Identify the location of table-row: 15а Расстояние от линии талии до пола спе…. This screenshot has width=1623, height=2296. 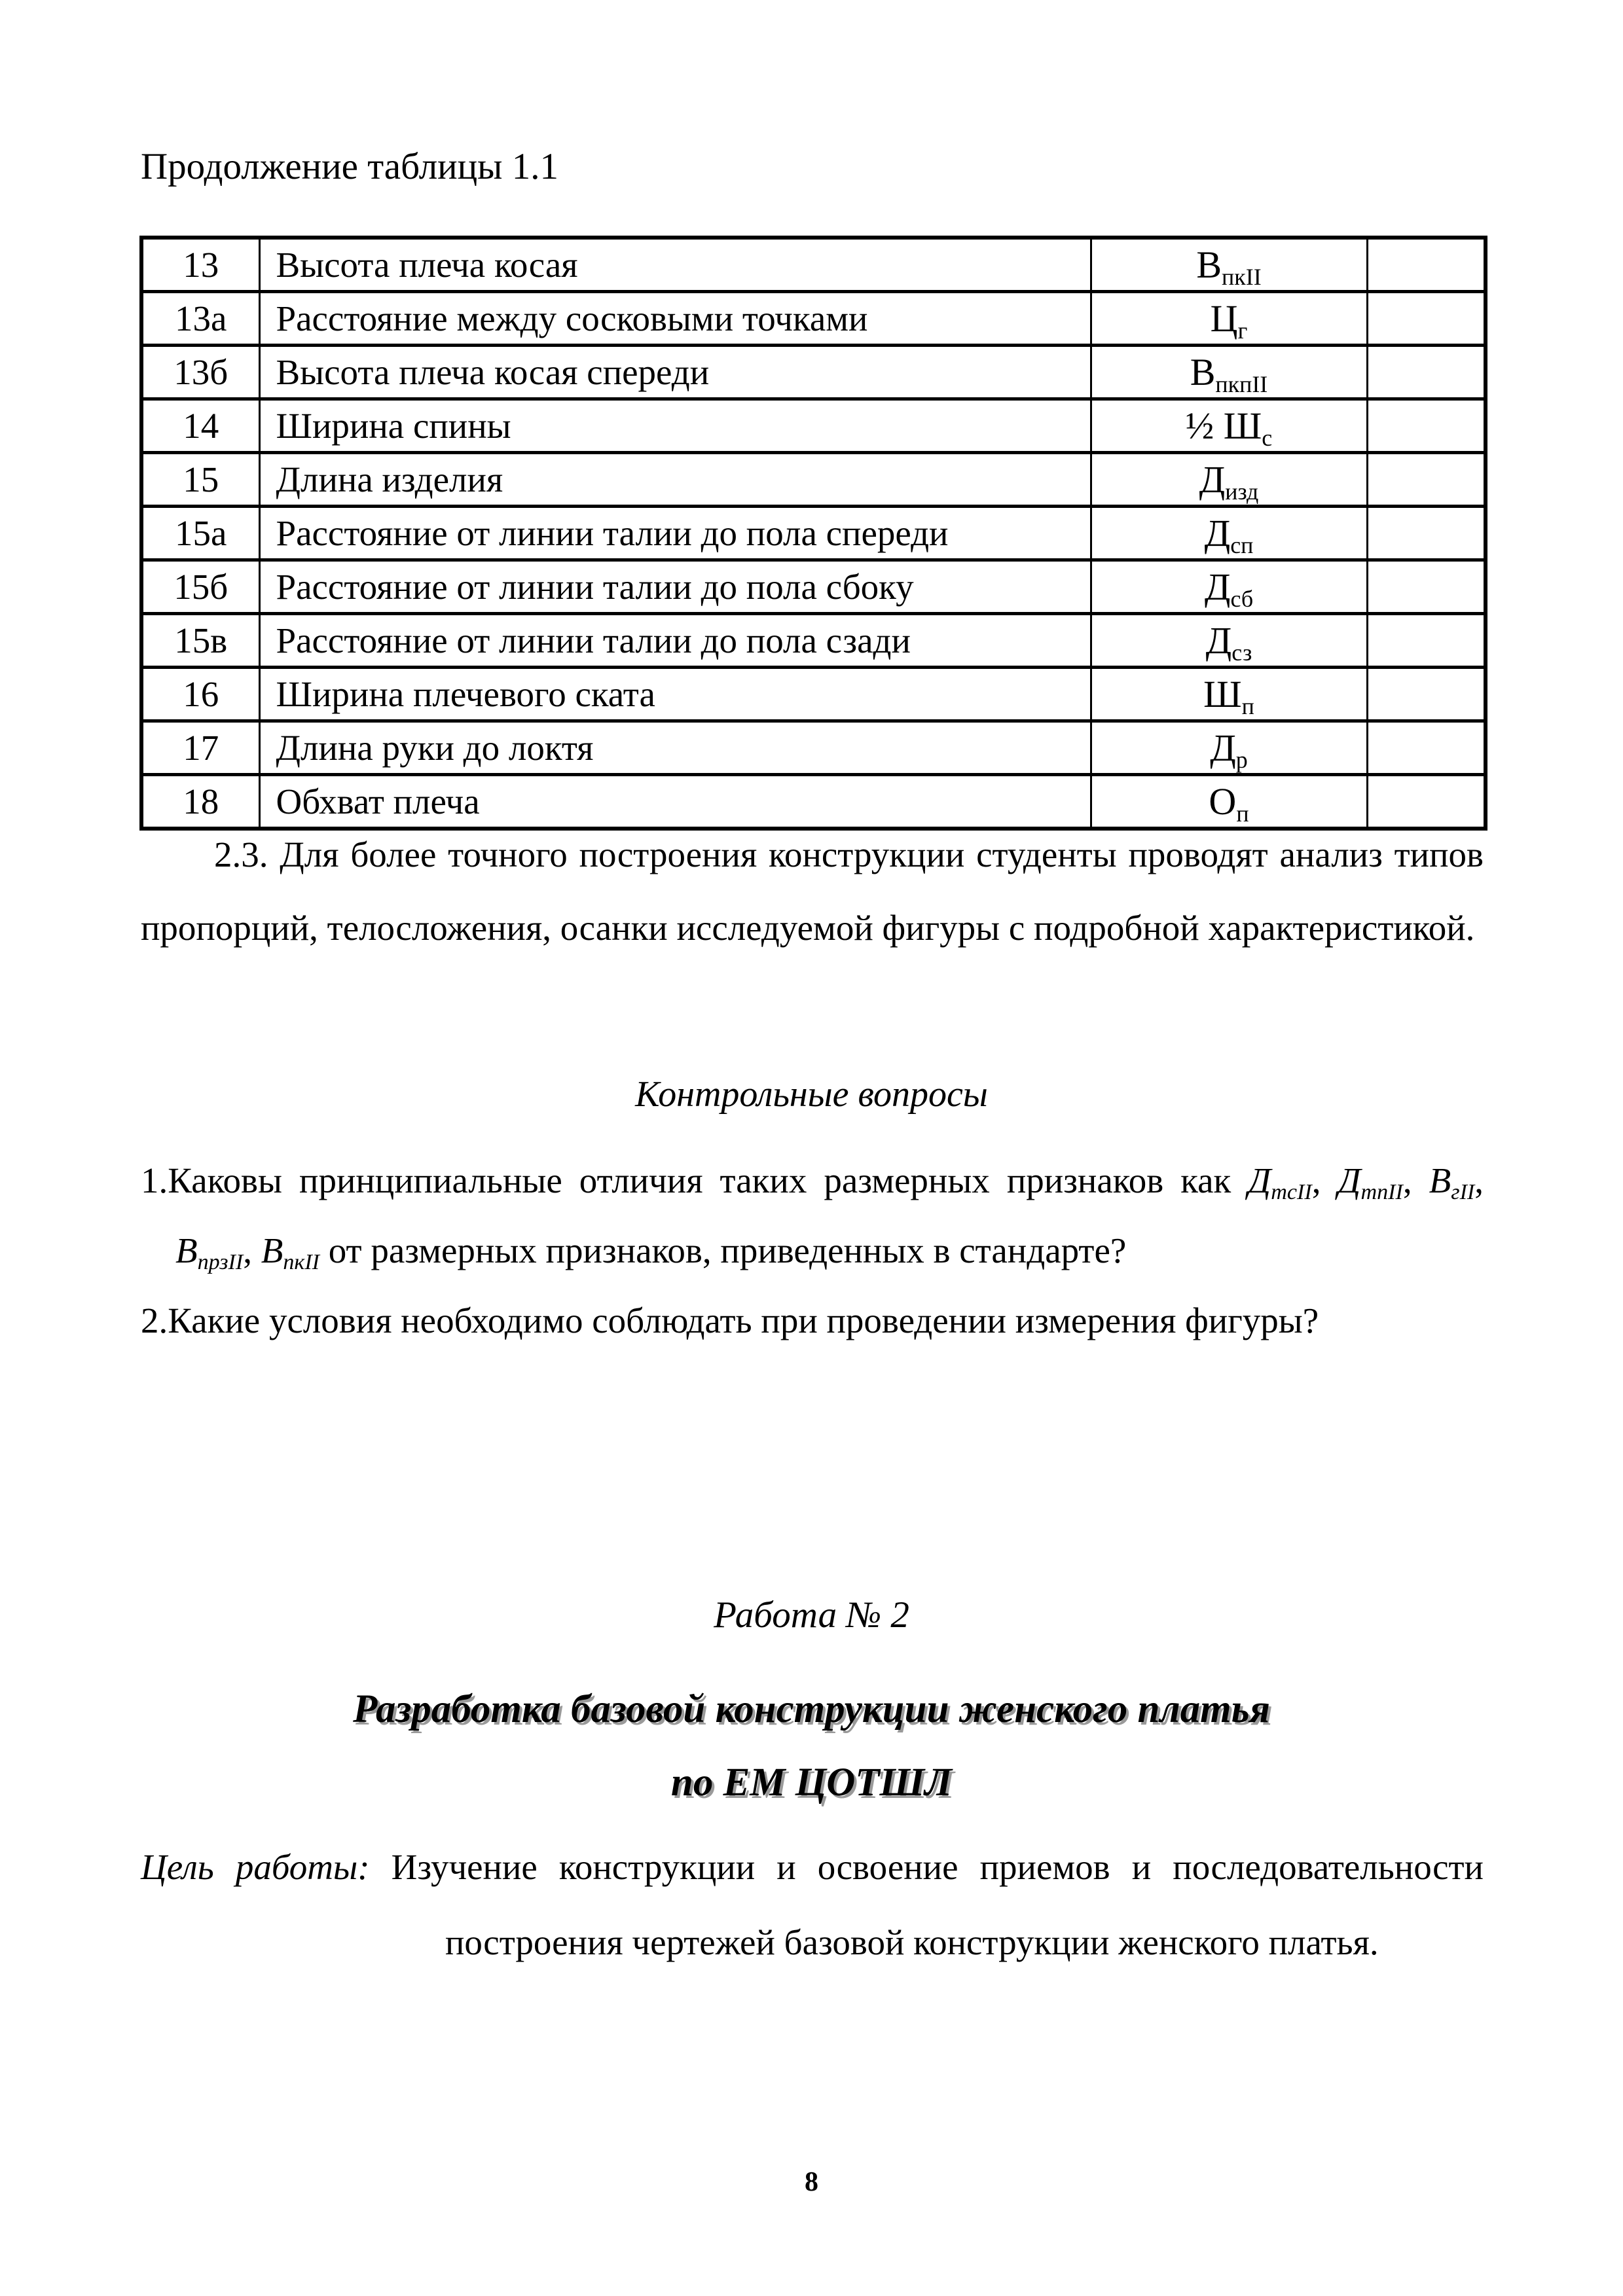
(813, 533).